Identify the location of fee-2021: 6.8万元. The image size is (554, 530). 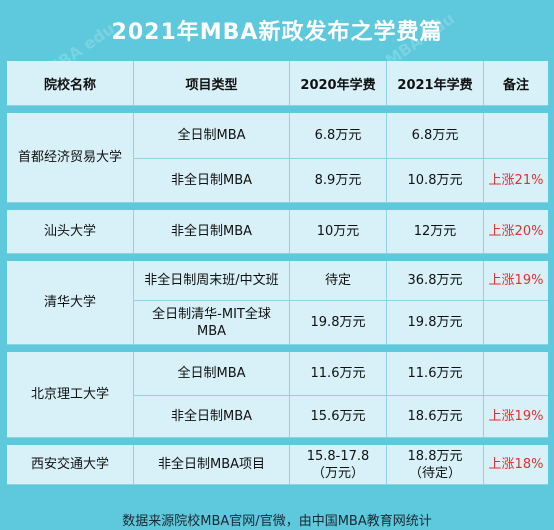
(435, 136).